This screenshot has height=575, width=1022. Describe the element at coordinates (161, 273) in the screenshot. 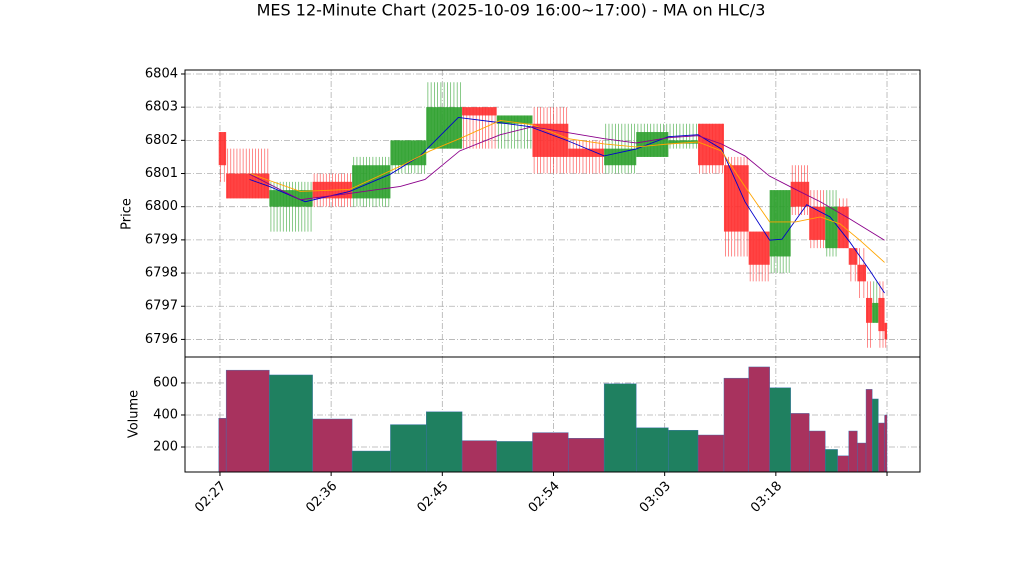

I see `y-tick-label: 6798` at that location.